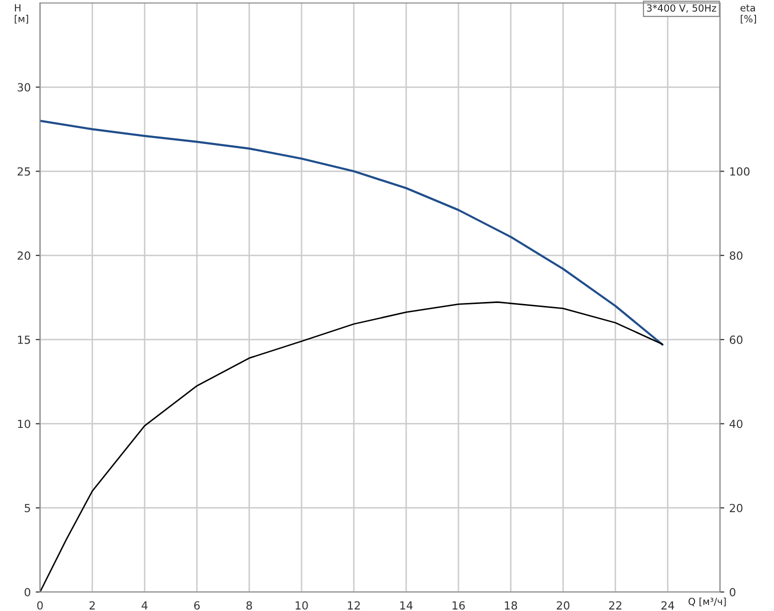 This screenshot has width=774, height=611. What do you see at coordinates (736, 340) in the screenshot?
I see `y2-tick-label: 60` at bounding box center [736, 340].